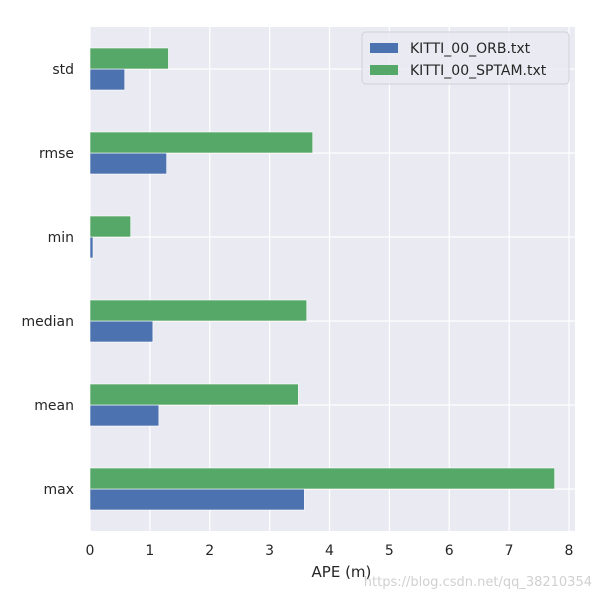 The width and height of the screenshot is (600, 600). What do you see at coordinates (58, 490) in the screenshot?
I see `y-tick-label-max: max` at bounding box center [58, 490].